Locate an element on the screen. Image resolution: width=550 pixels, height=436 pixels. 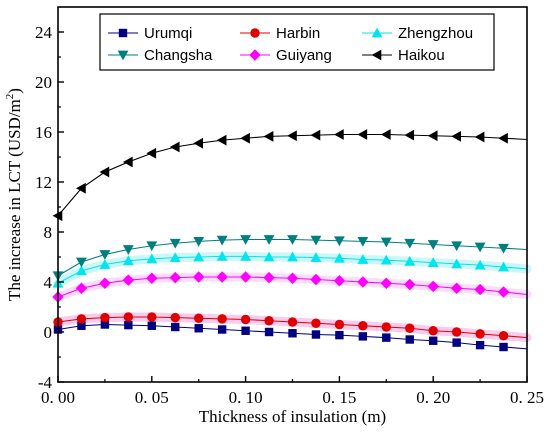
legend-label: Changsha is located at coordinates (178, 55).